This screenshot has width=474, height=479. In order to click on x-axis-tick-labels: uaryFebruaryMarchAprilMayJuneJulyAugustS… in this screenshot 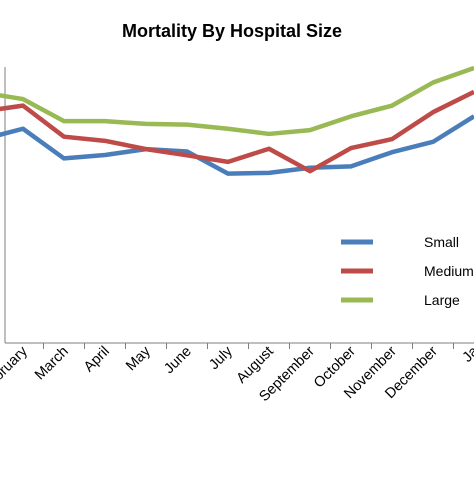, I will do `click(237, 374)`.